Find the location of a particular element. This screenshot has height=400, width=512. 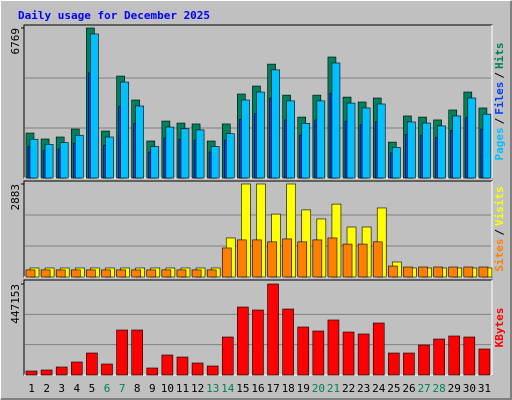

chart-title: Daily usage for December 2025 is located at coordinates (114, 15).